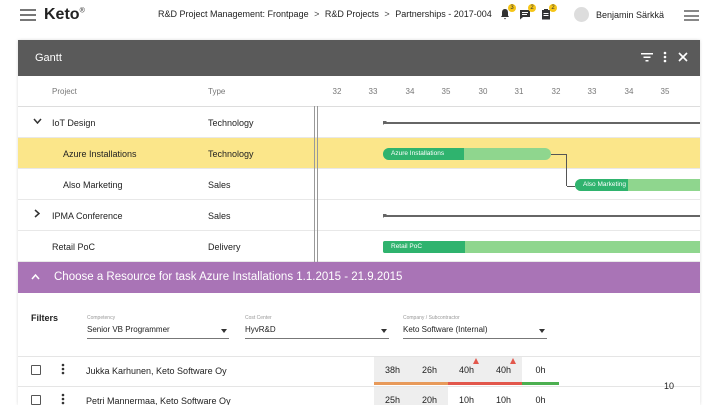  Describe the element at coordinates (527, 13) in the screenshot. I see `chat-icon: 2` at that location.